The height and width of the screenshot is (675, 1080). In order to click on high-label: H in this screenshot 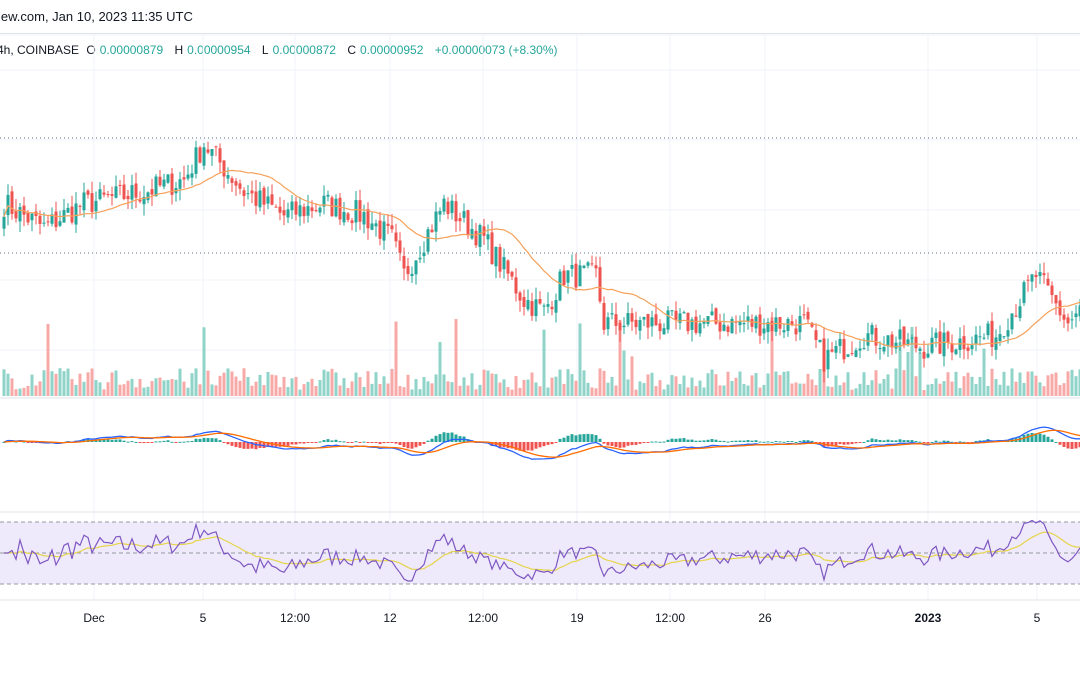, I will do `click(179, 50)`.